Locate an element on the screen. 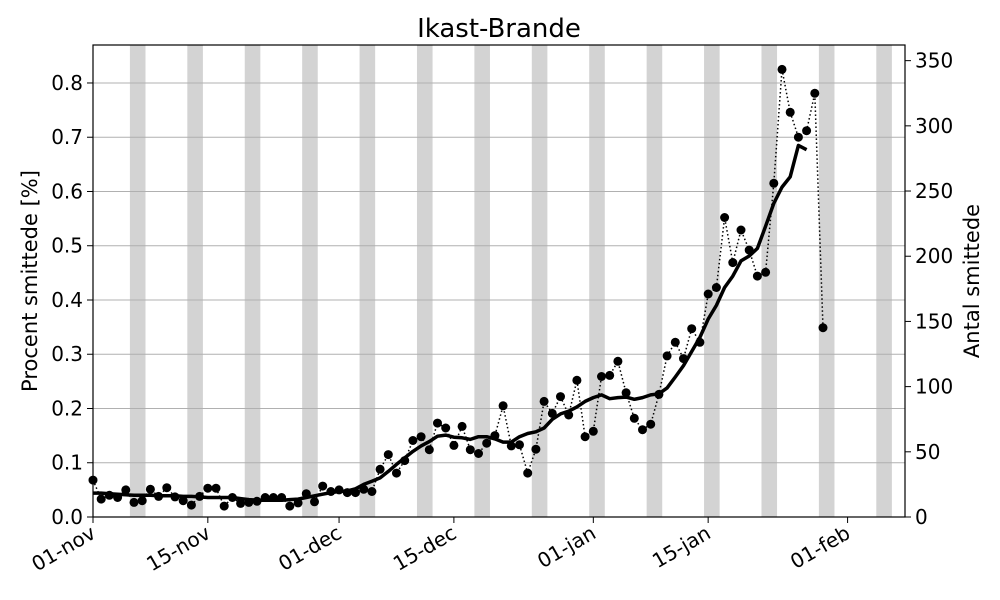 The image size is (1000, 600). right-tick-label: 250 is located at coordinates (934, 191).